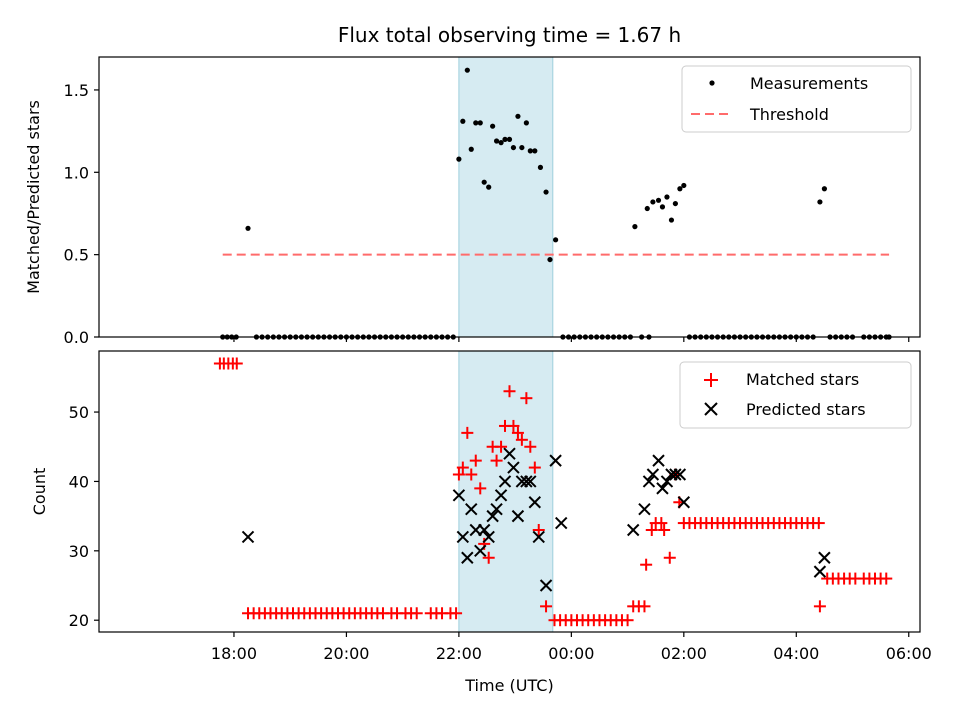 This screenshot has height=720, width=960. What do you see at coordinates (508, 685) in the screenshot?
I see `time-x-axis-label: Time (UTC)` at bounding box center [508, 685].